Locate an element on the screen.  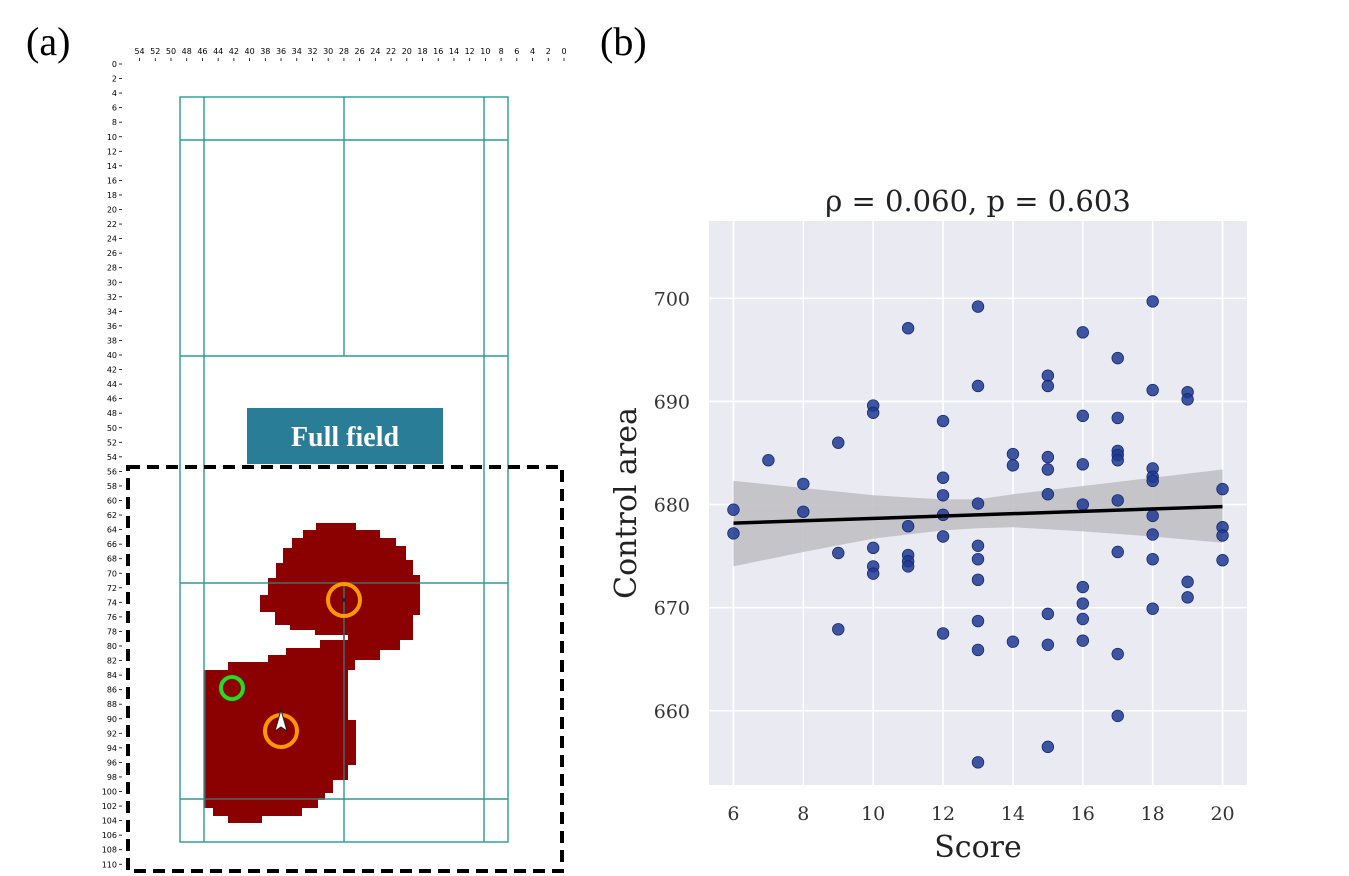
y-tick-label: 8 is located at coordinates (114, 122).